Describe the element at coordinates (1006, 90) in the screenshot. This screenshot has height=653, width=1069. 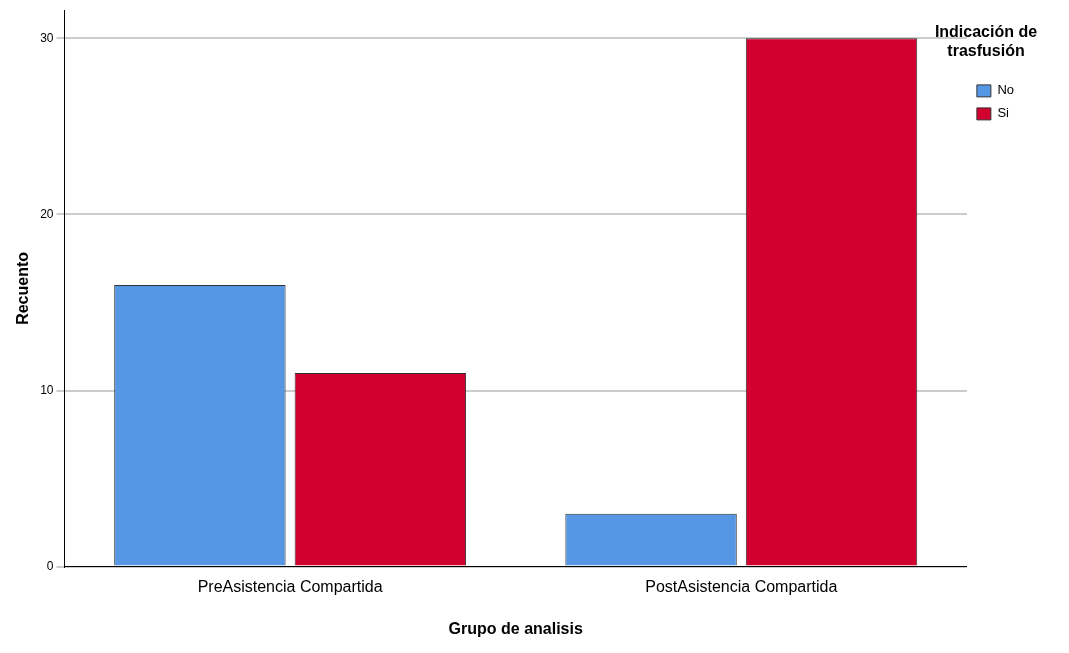
I see `legend-label: No` at that location.